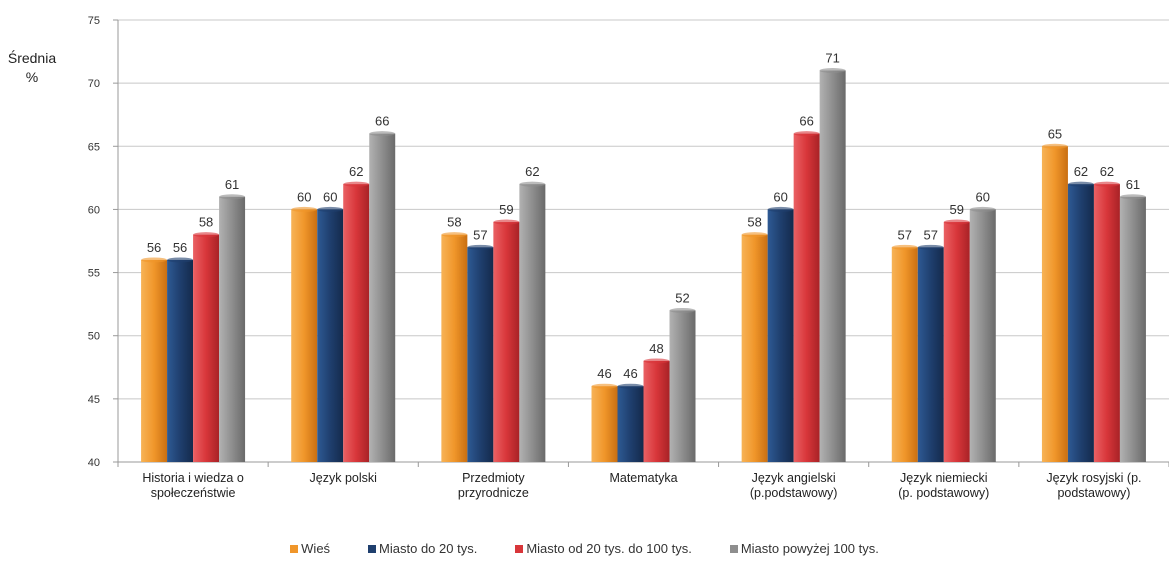 Image resolution: width=1169 pixels, height=563 pixels. I want to click on y-tick-label: 50, so click(94, 337).